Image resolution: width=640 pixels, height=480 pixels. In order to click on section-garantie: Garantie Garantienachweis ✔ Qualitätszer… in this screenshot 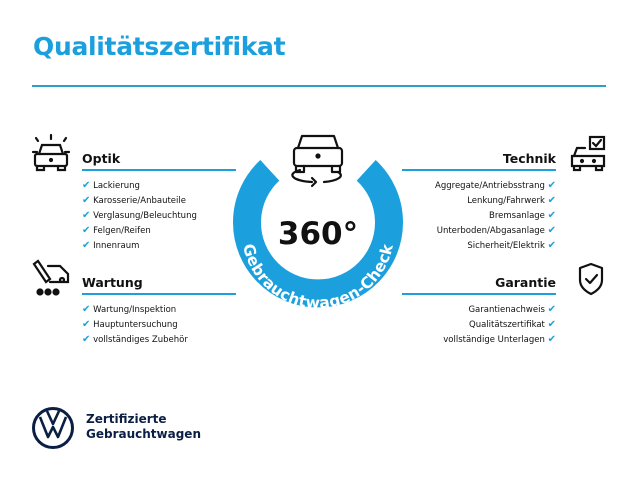, I will do `click(479, 310)`.